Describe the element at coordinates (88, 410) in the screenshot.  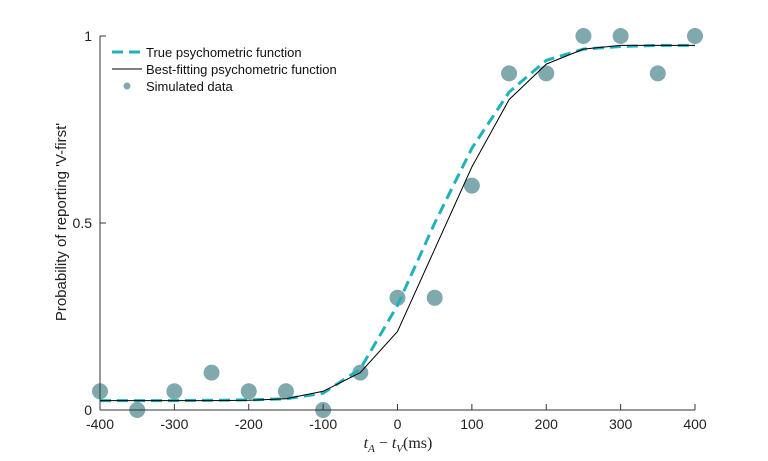
I see `y-tick-label: 0` at that location.